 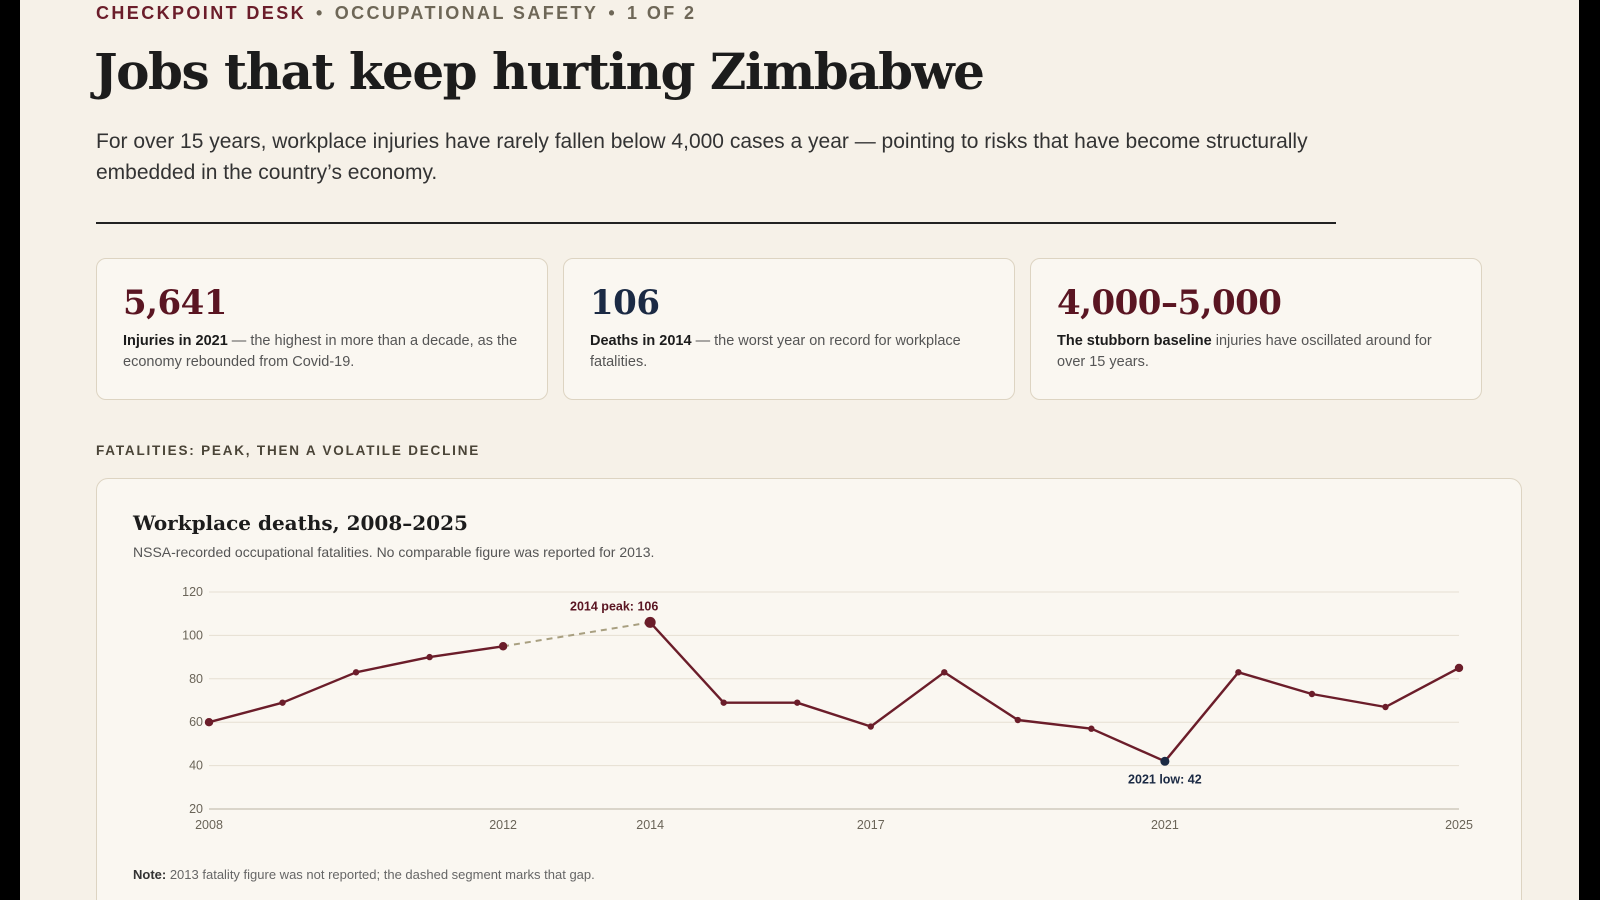 What do you see at coordinates (614, 606) in the screenshot?
I see `peak-annotation: 2014 peak: 106` at bounding box center [614, 606].